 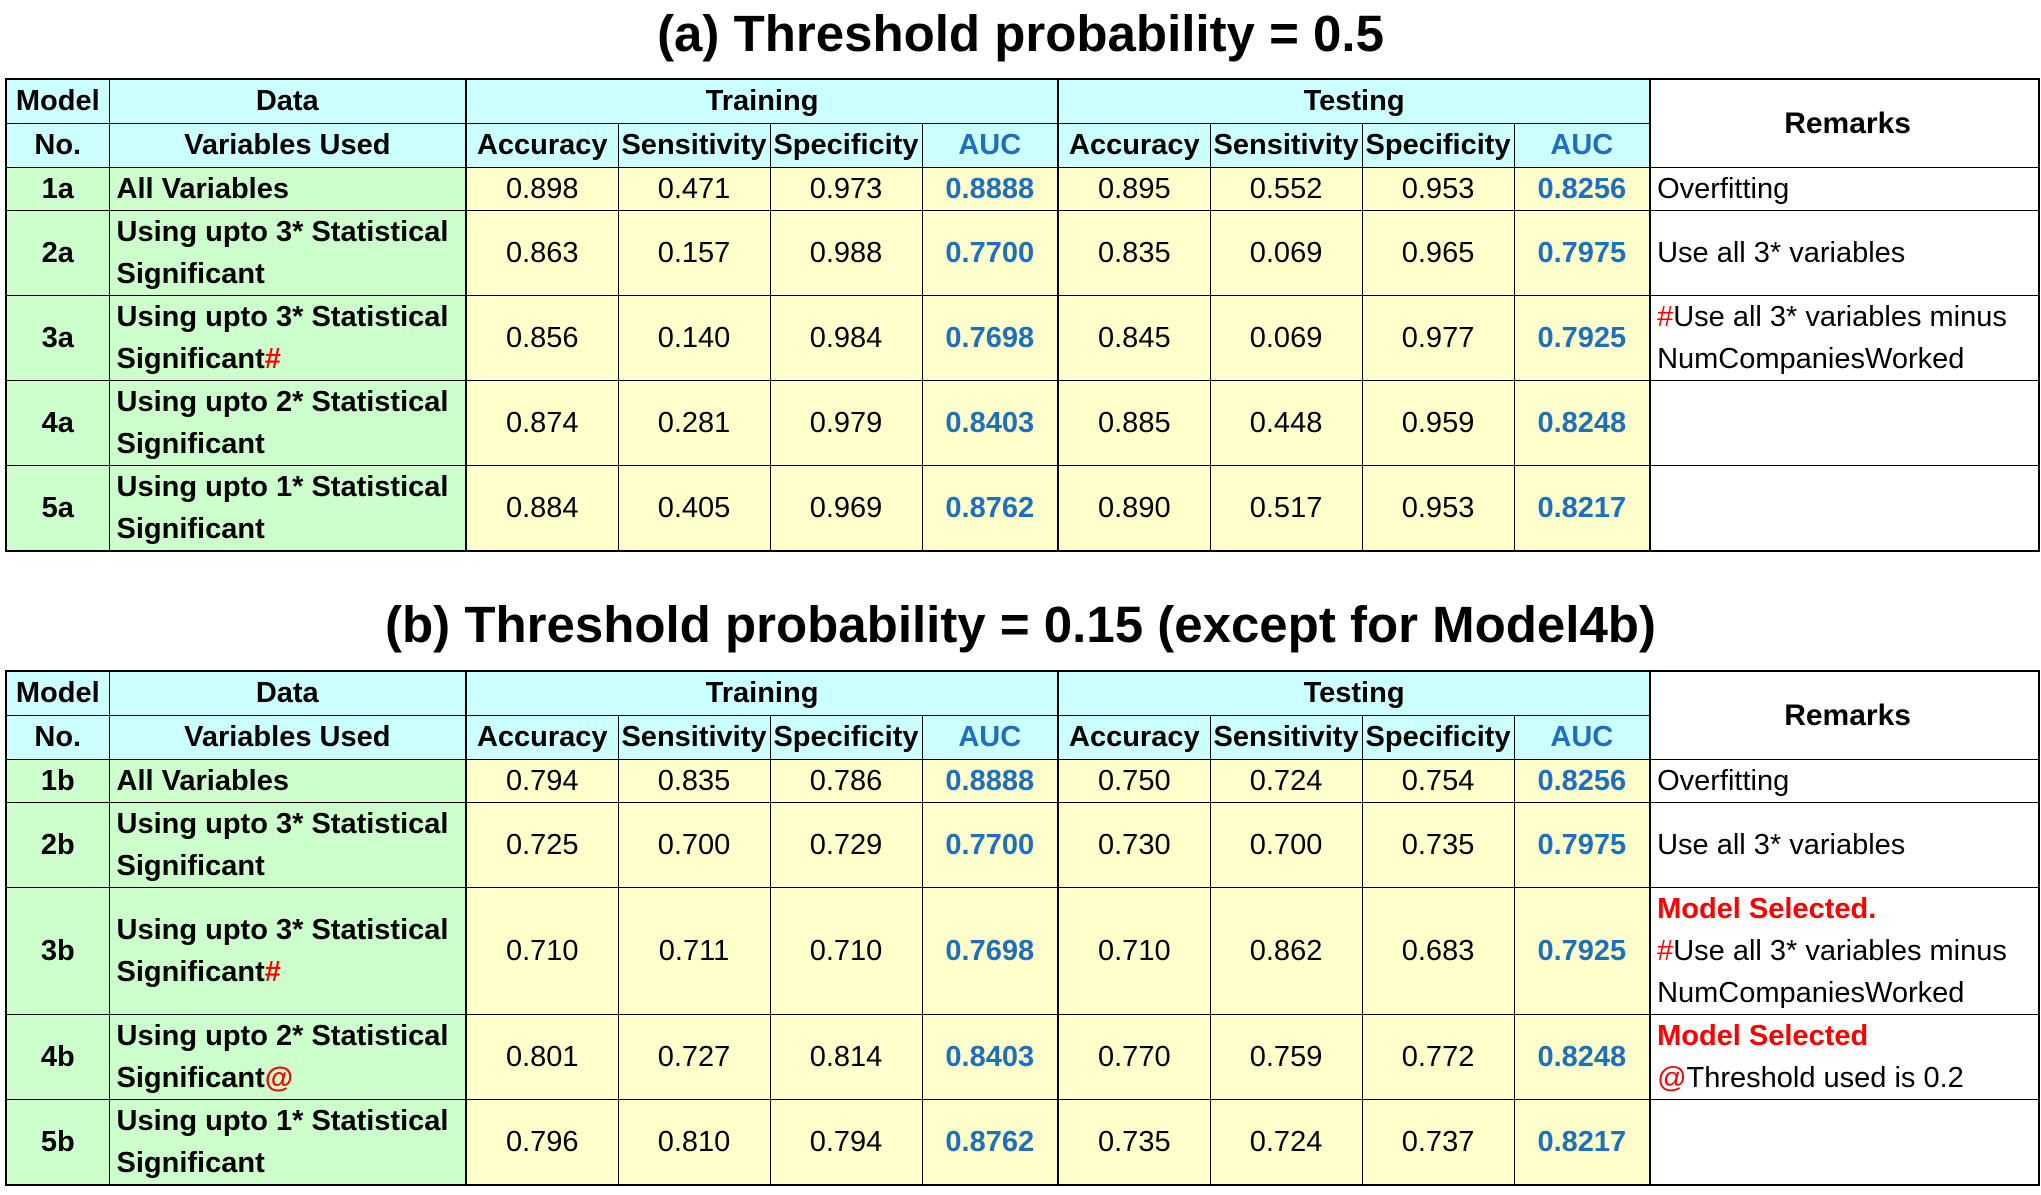 I want to click on testing-specificity: 0.735, so click(x=1438, y=845).